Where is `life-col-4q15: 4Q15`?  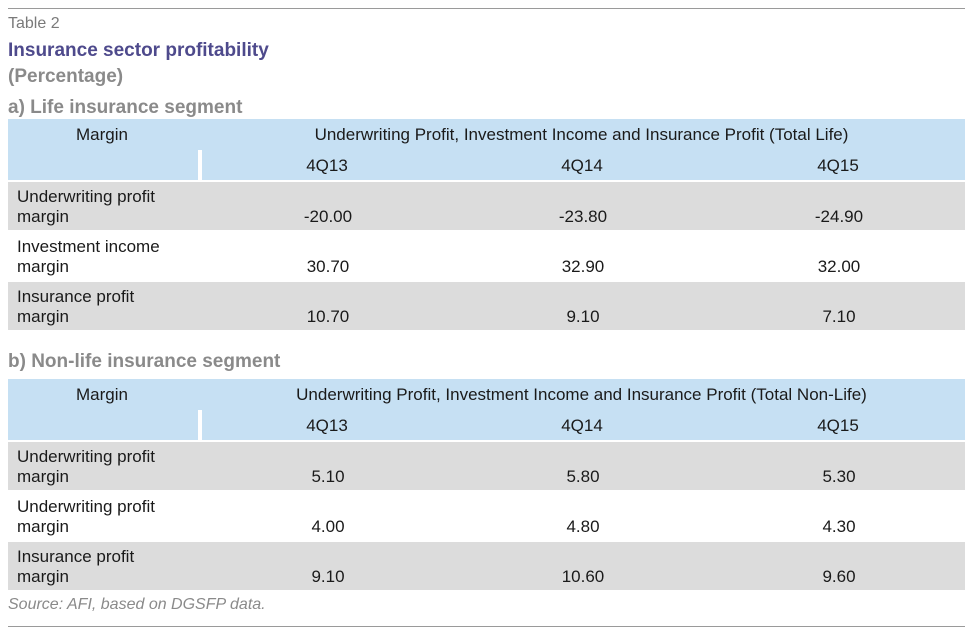 life-col-4q15: 4Q15 is located at coordinates (838, 165).